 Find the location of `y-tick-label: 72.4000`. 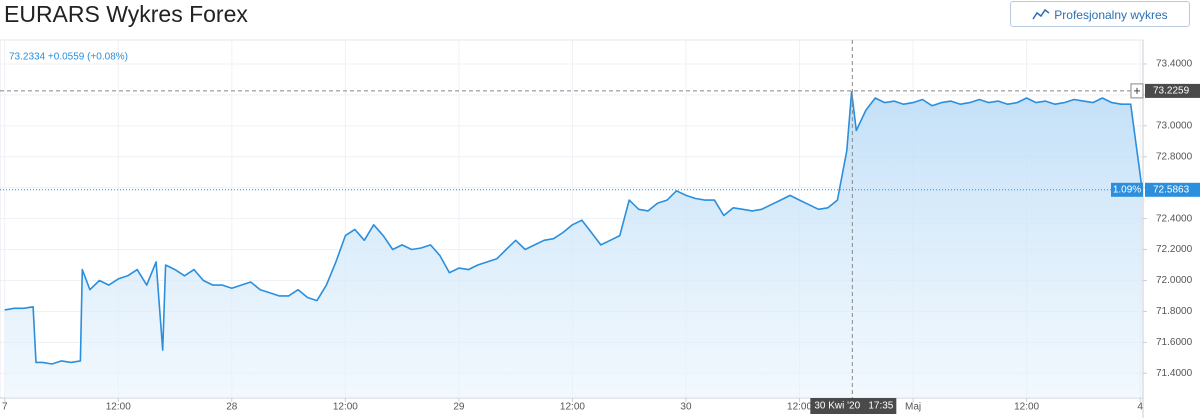

y-tick-label: 72.4000 is located at coordinates (1174, 218).